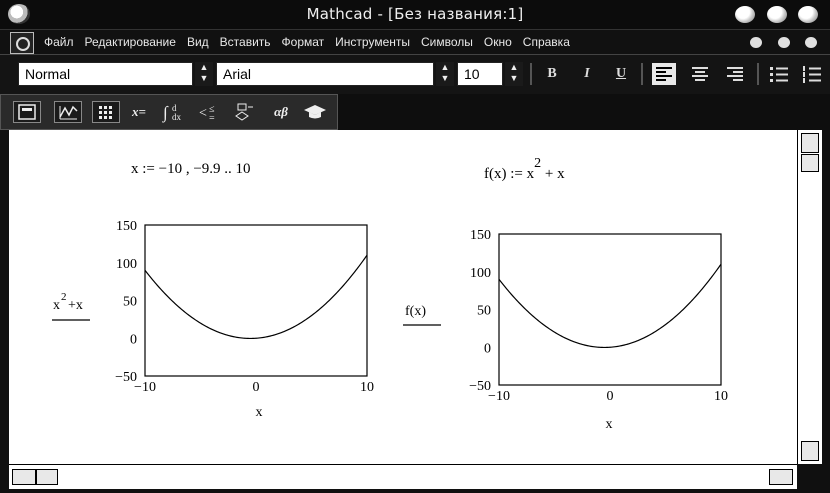 This screenshot has height=493, width=830. I want to click on align-center-icon, so click(700, 74).